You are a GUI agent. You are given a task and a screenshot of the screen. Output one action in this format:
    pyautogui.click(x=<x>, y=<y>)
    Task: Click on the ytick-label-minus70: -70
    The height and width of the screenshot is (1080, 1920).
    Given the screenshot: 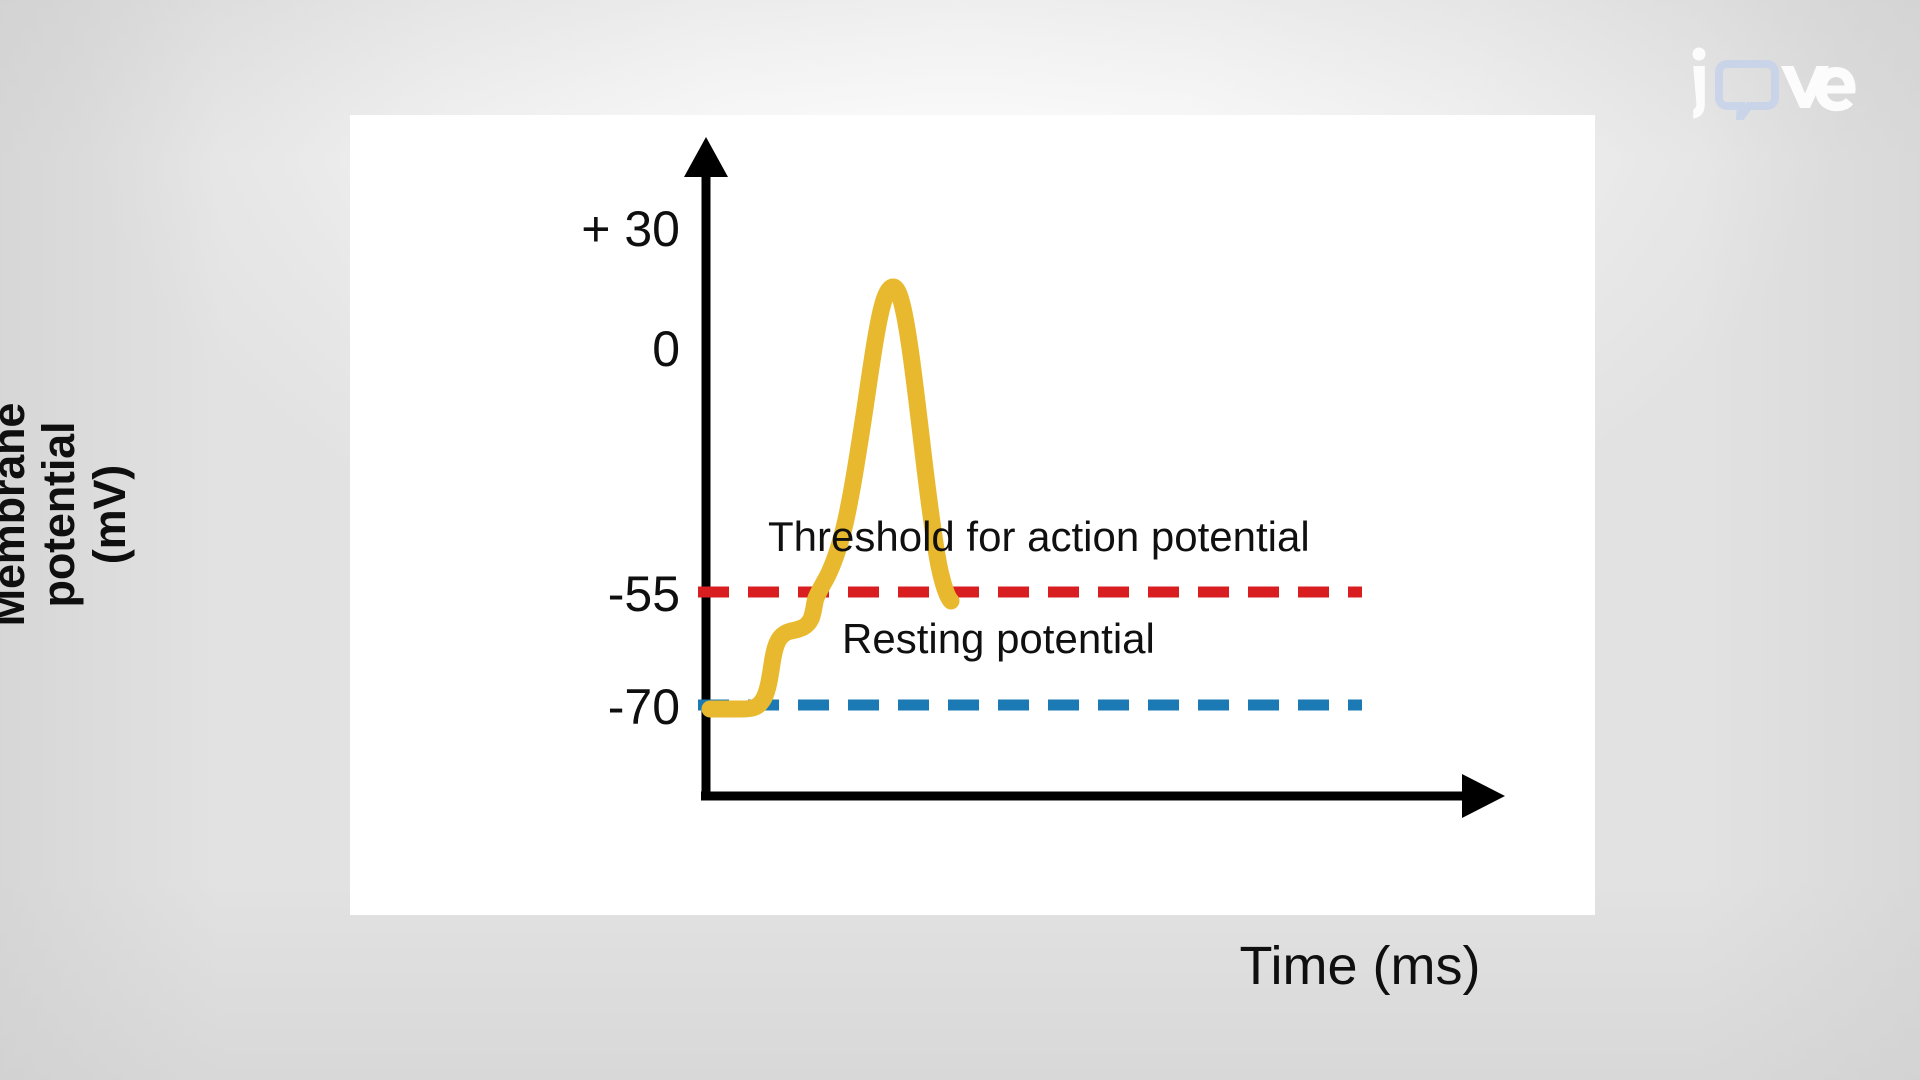 What is the action you would take?
    pyautogui.click(x=643, y=707)
    